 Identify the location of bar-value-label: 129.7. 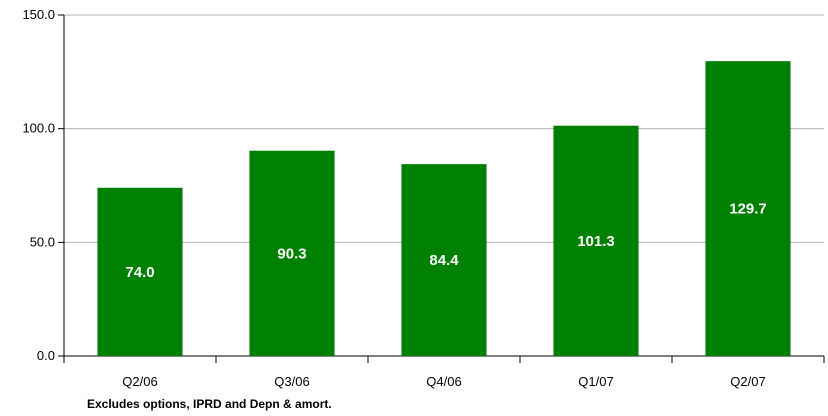
(748, 209).